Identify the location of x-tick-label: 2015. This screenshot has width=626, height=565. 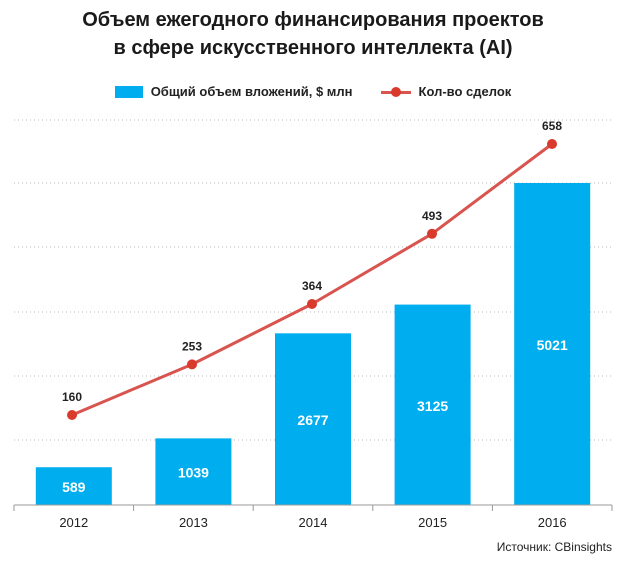
(432, 522).